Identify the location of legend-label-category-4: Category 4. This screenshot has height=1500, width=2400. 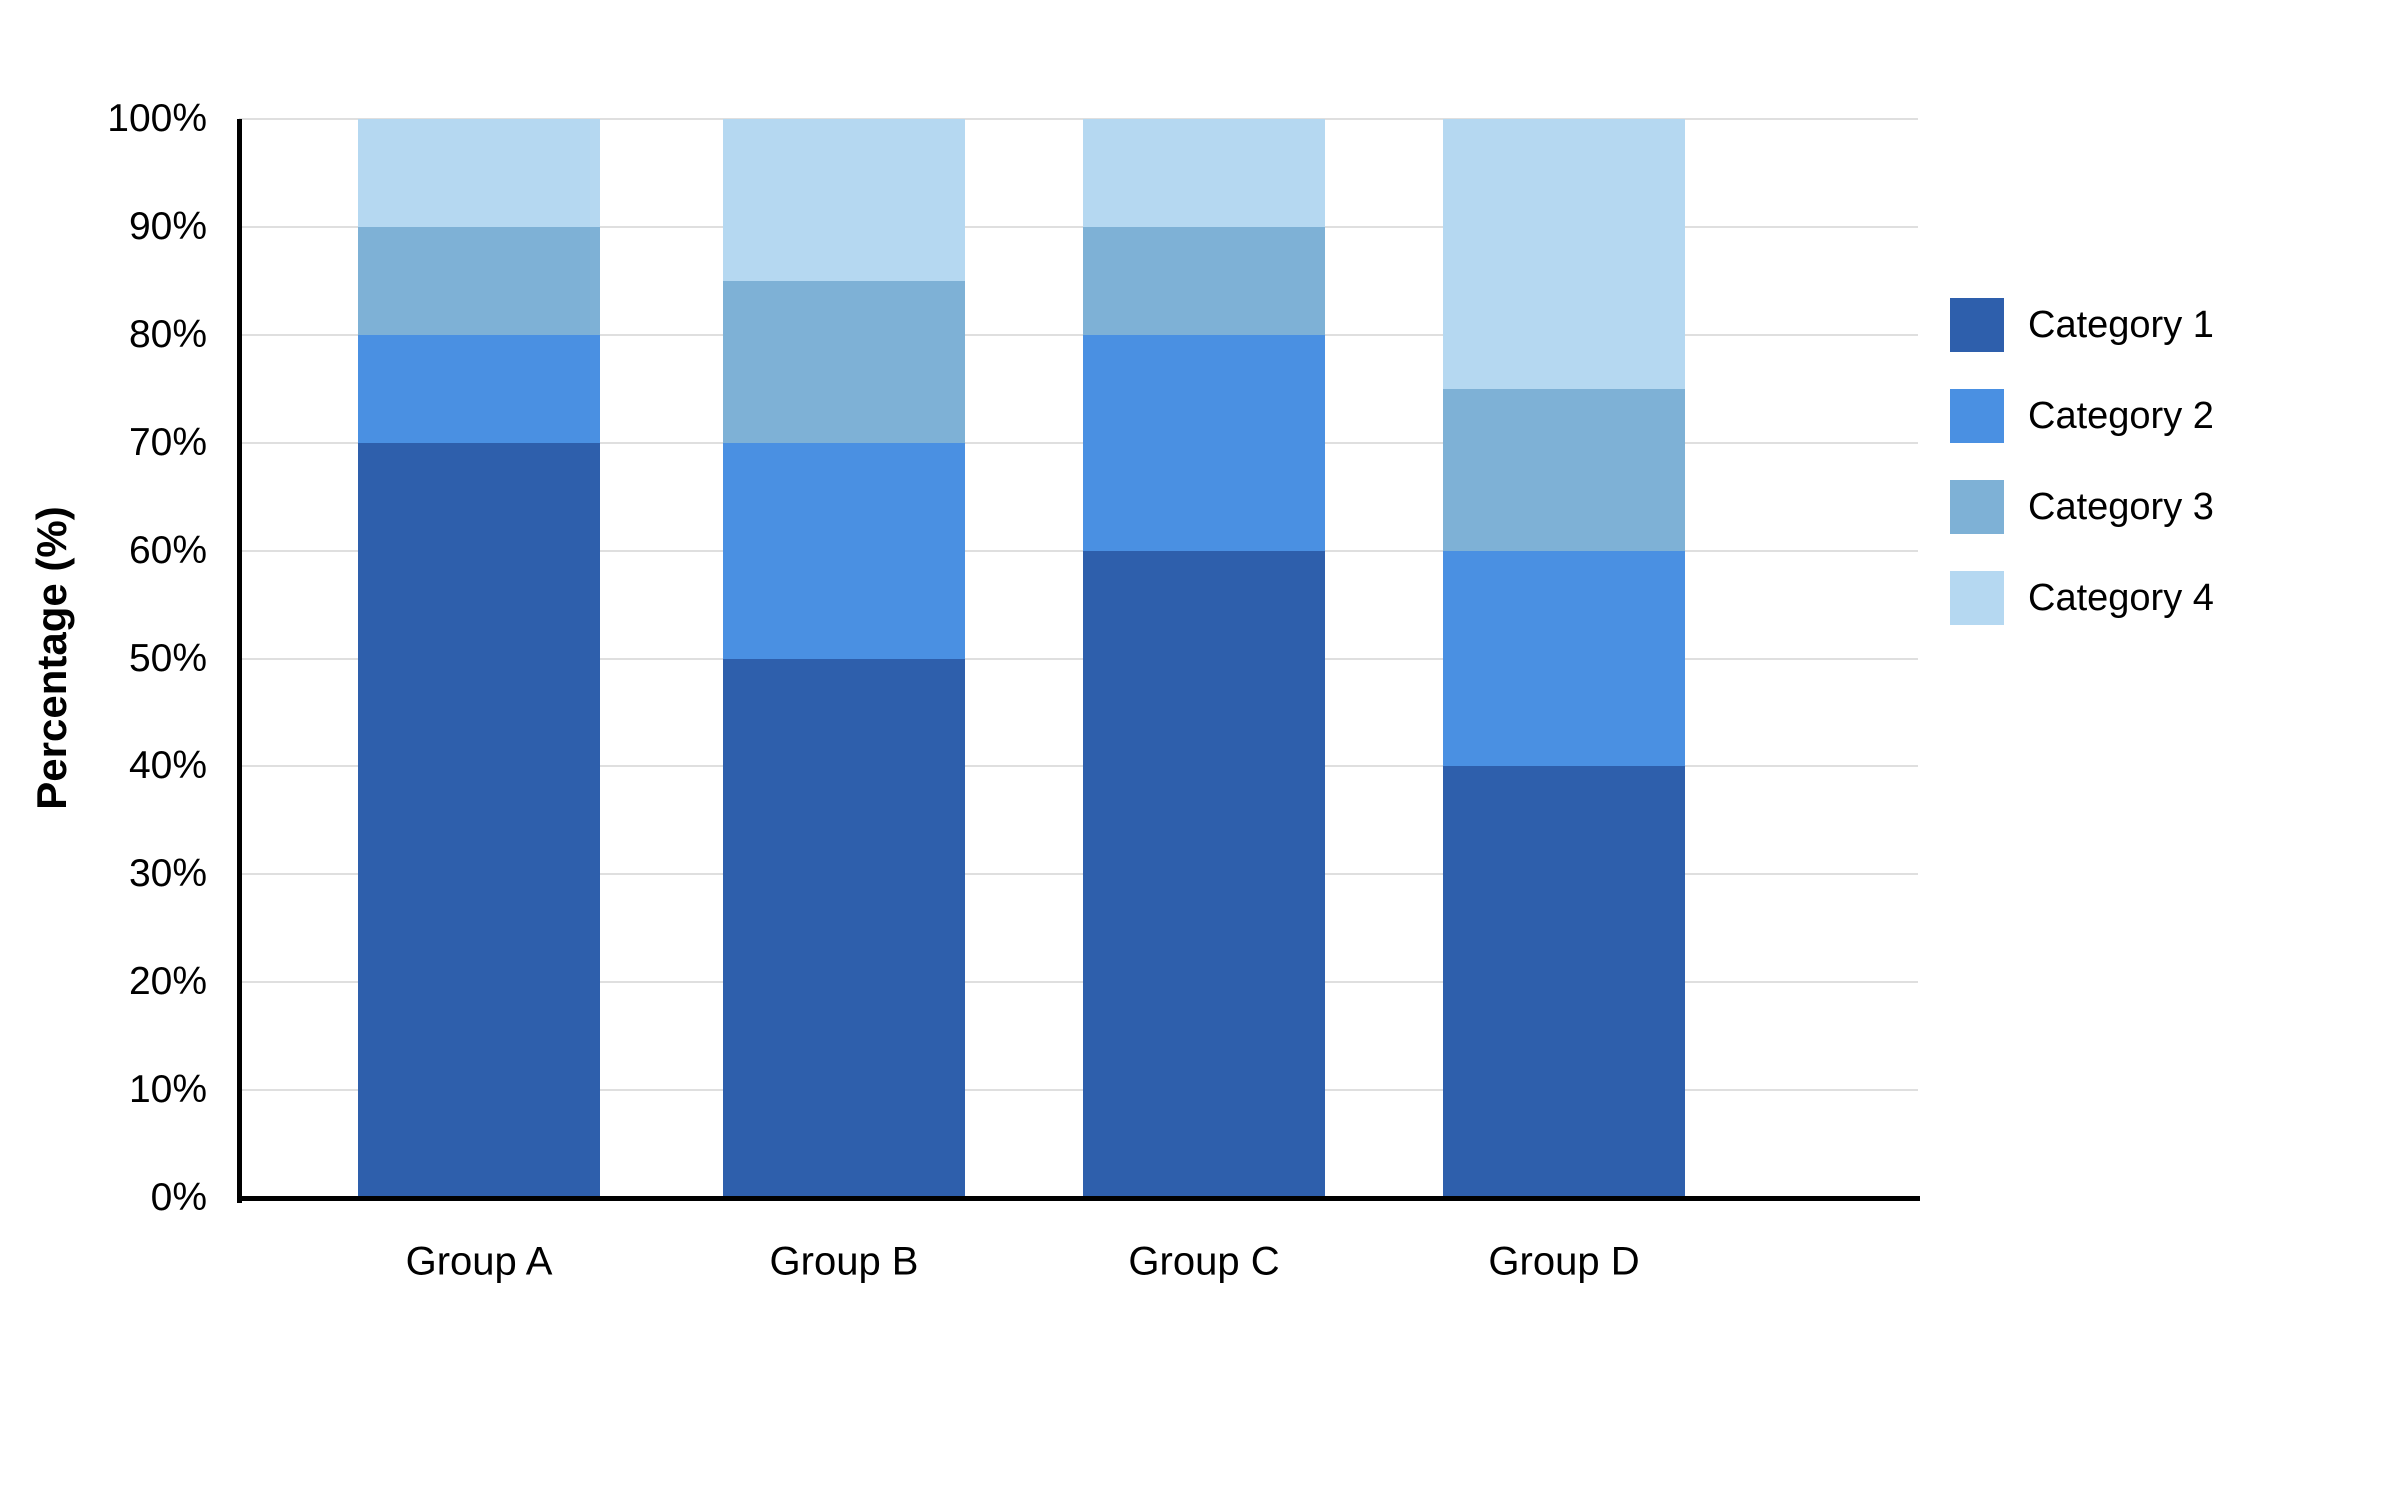
(2121, 597).